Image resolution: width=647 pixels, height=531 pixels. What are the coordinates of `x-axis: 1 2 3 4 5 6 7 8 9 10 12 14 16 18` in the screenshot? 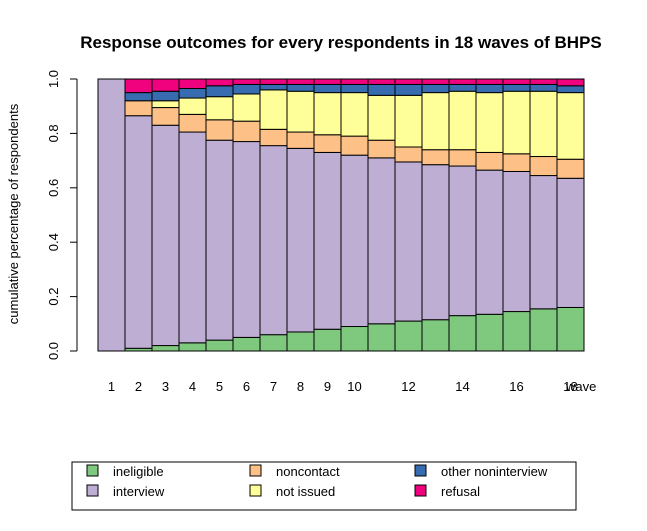 It's located at (343, 386).